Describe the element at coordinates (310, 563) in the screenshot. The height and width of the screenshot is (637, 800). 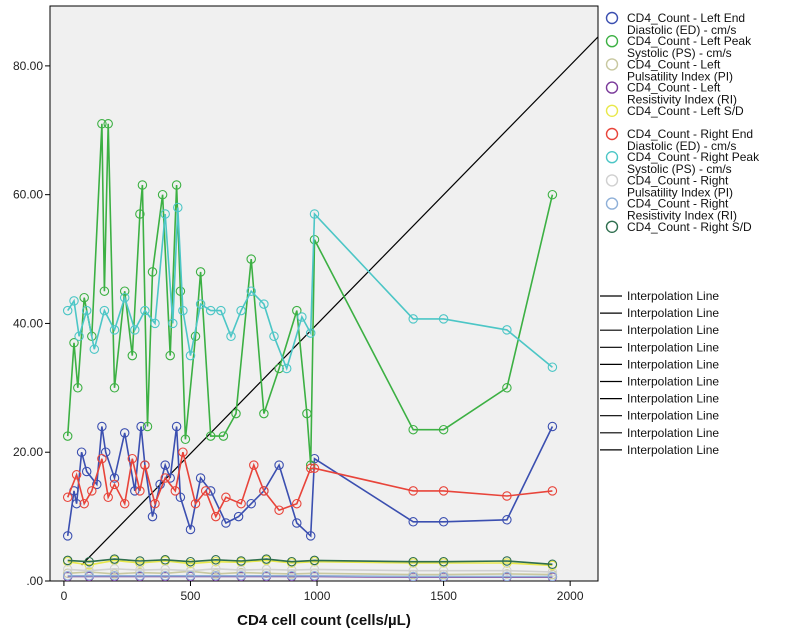
I see `series-5-line` at that location.